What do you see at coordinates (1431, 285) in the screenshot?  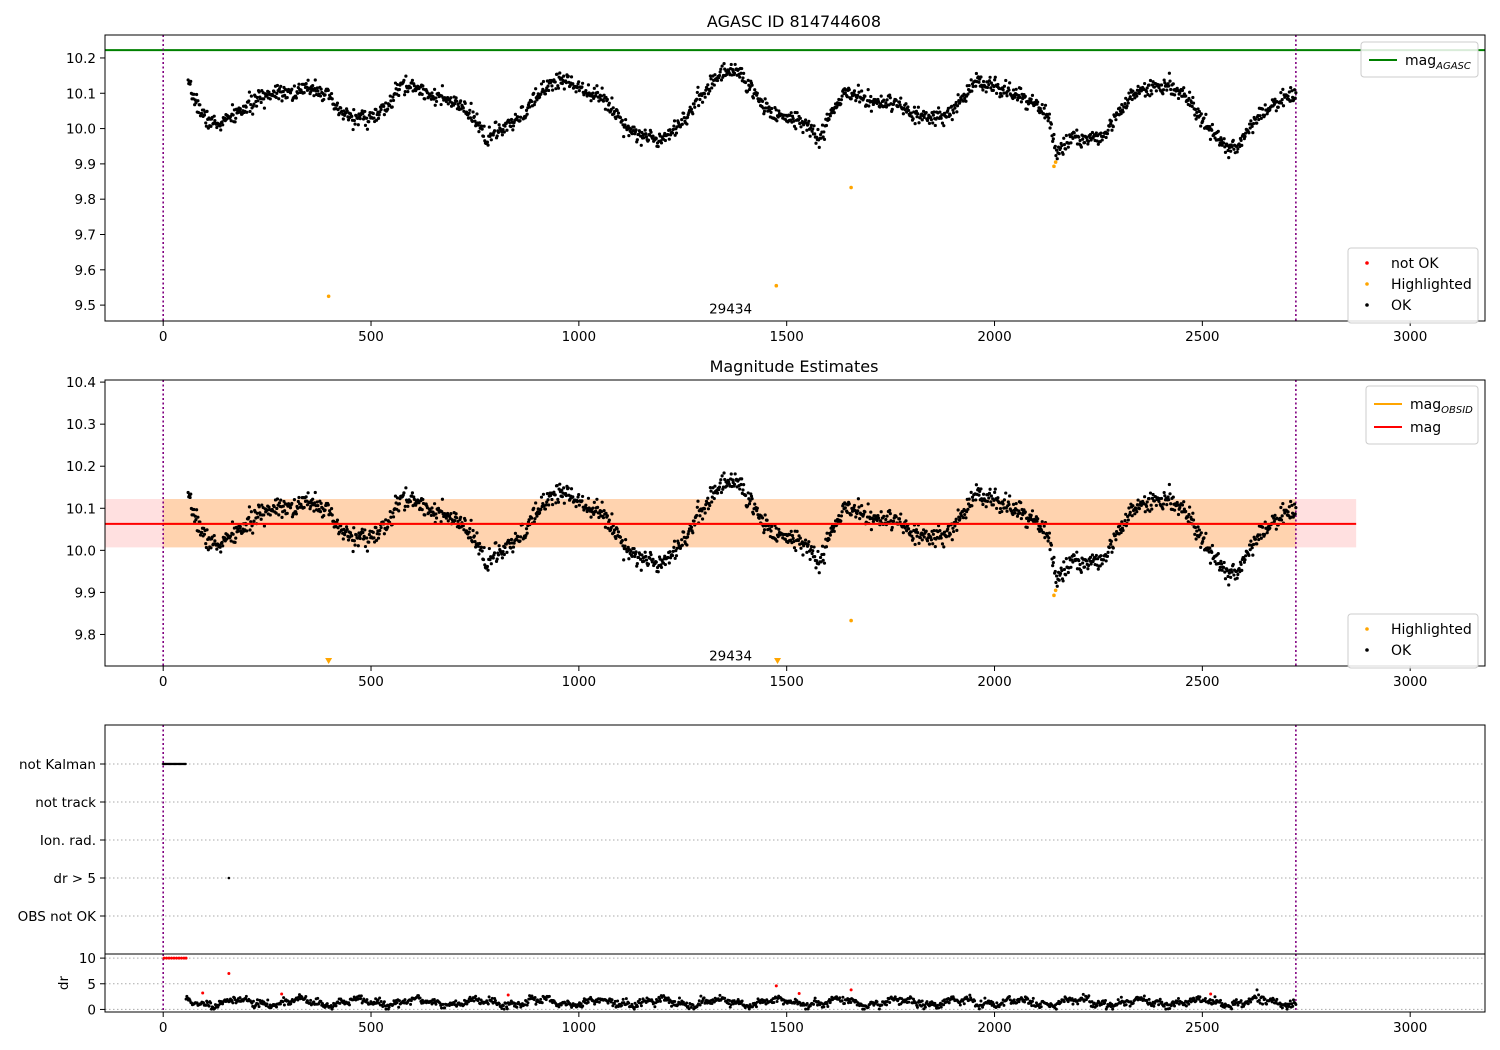 I see `legend-label-agasc-bottom: Highlighted` at bounding box center [1431, 285].